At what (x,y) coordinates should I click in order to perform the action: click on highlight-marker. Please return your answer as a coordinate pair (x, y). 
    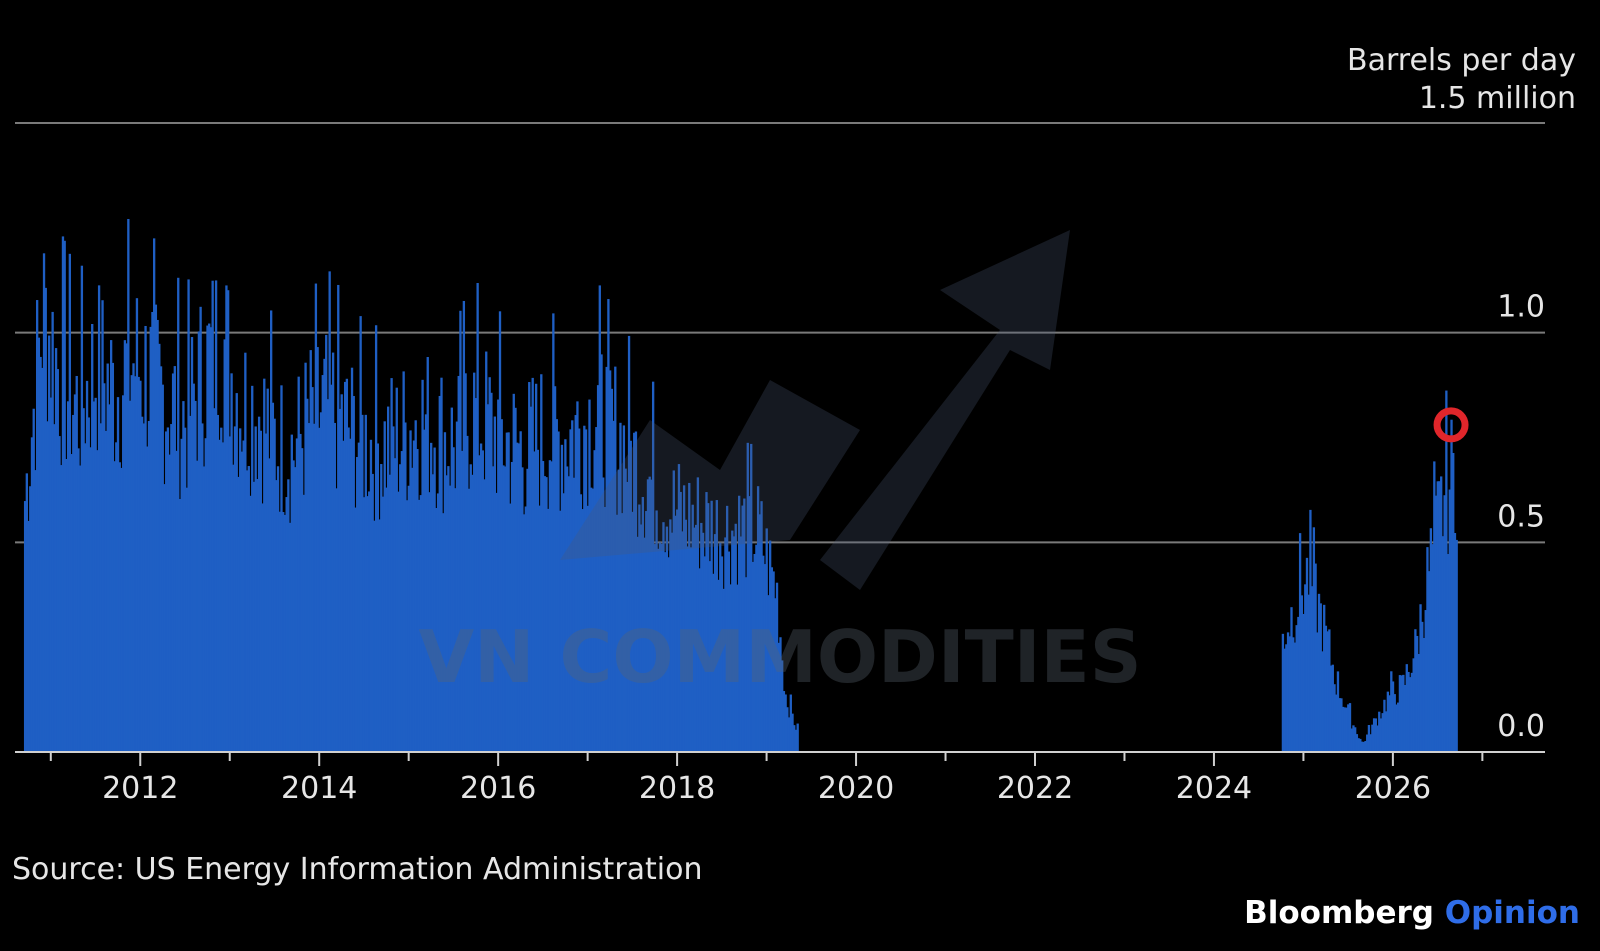
    Looking at the image, I should click on (1451, 425).